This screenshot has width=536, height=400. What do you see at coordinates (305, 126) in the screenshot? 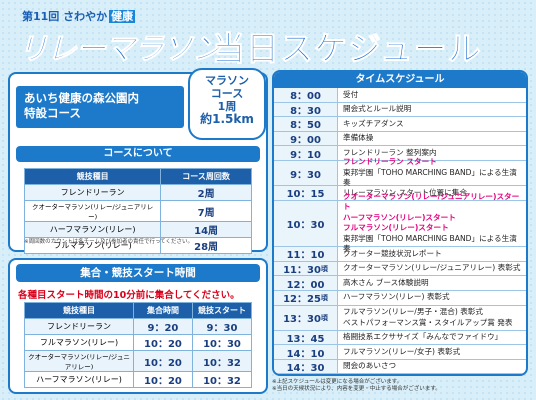
I see `time: 8：50` at bounding box center [305, 126].